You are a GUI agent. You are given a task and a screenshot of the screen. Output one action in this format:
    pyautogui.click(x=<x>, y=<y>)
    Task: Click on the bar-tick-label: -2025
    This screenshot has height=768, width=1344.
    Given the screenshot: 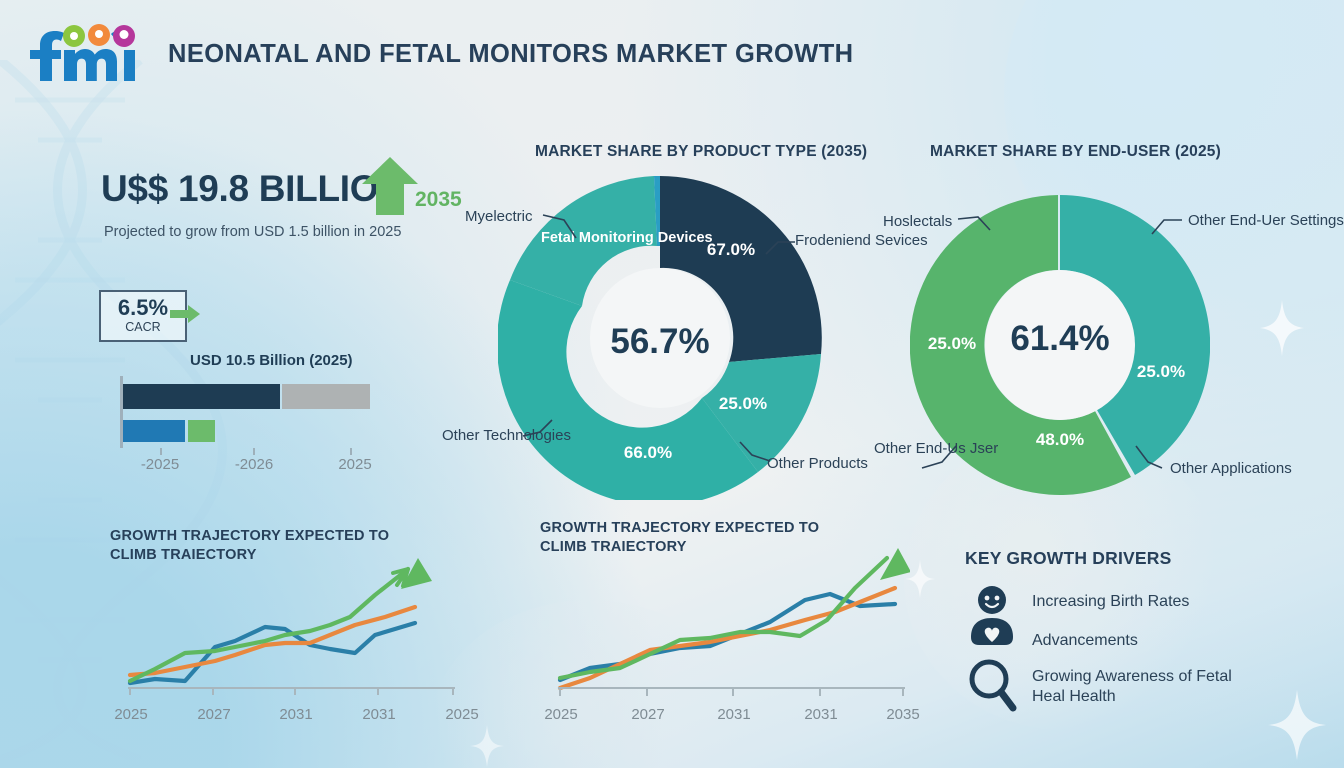 What is the action you would take?
    pyautogui.click(x=160, y=464)
    